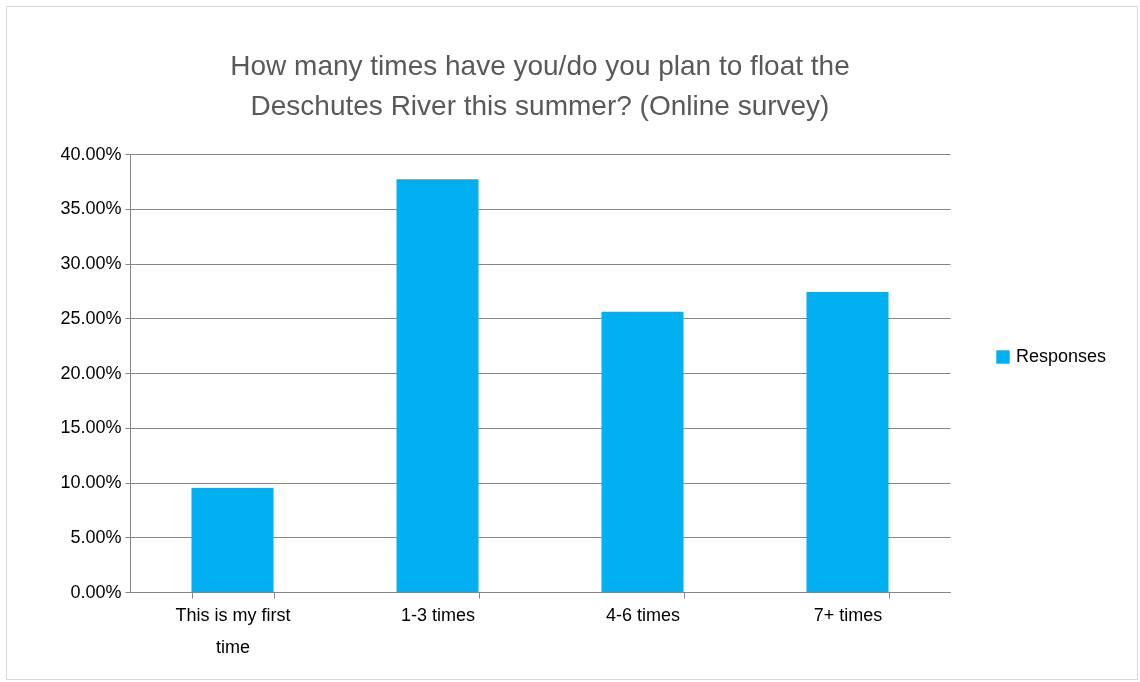  I want to click on chart-title: How many times have you/do you plan to float the Deschutes River this summer? (Online survey), so click(540, 85).